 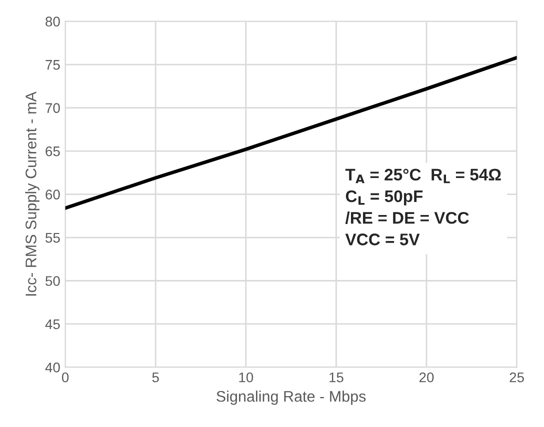 What do you see at coordinates (53, 195) in the screenshot?
I see `y-tick-label: 60` at bounding box center [53, 195].